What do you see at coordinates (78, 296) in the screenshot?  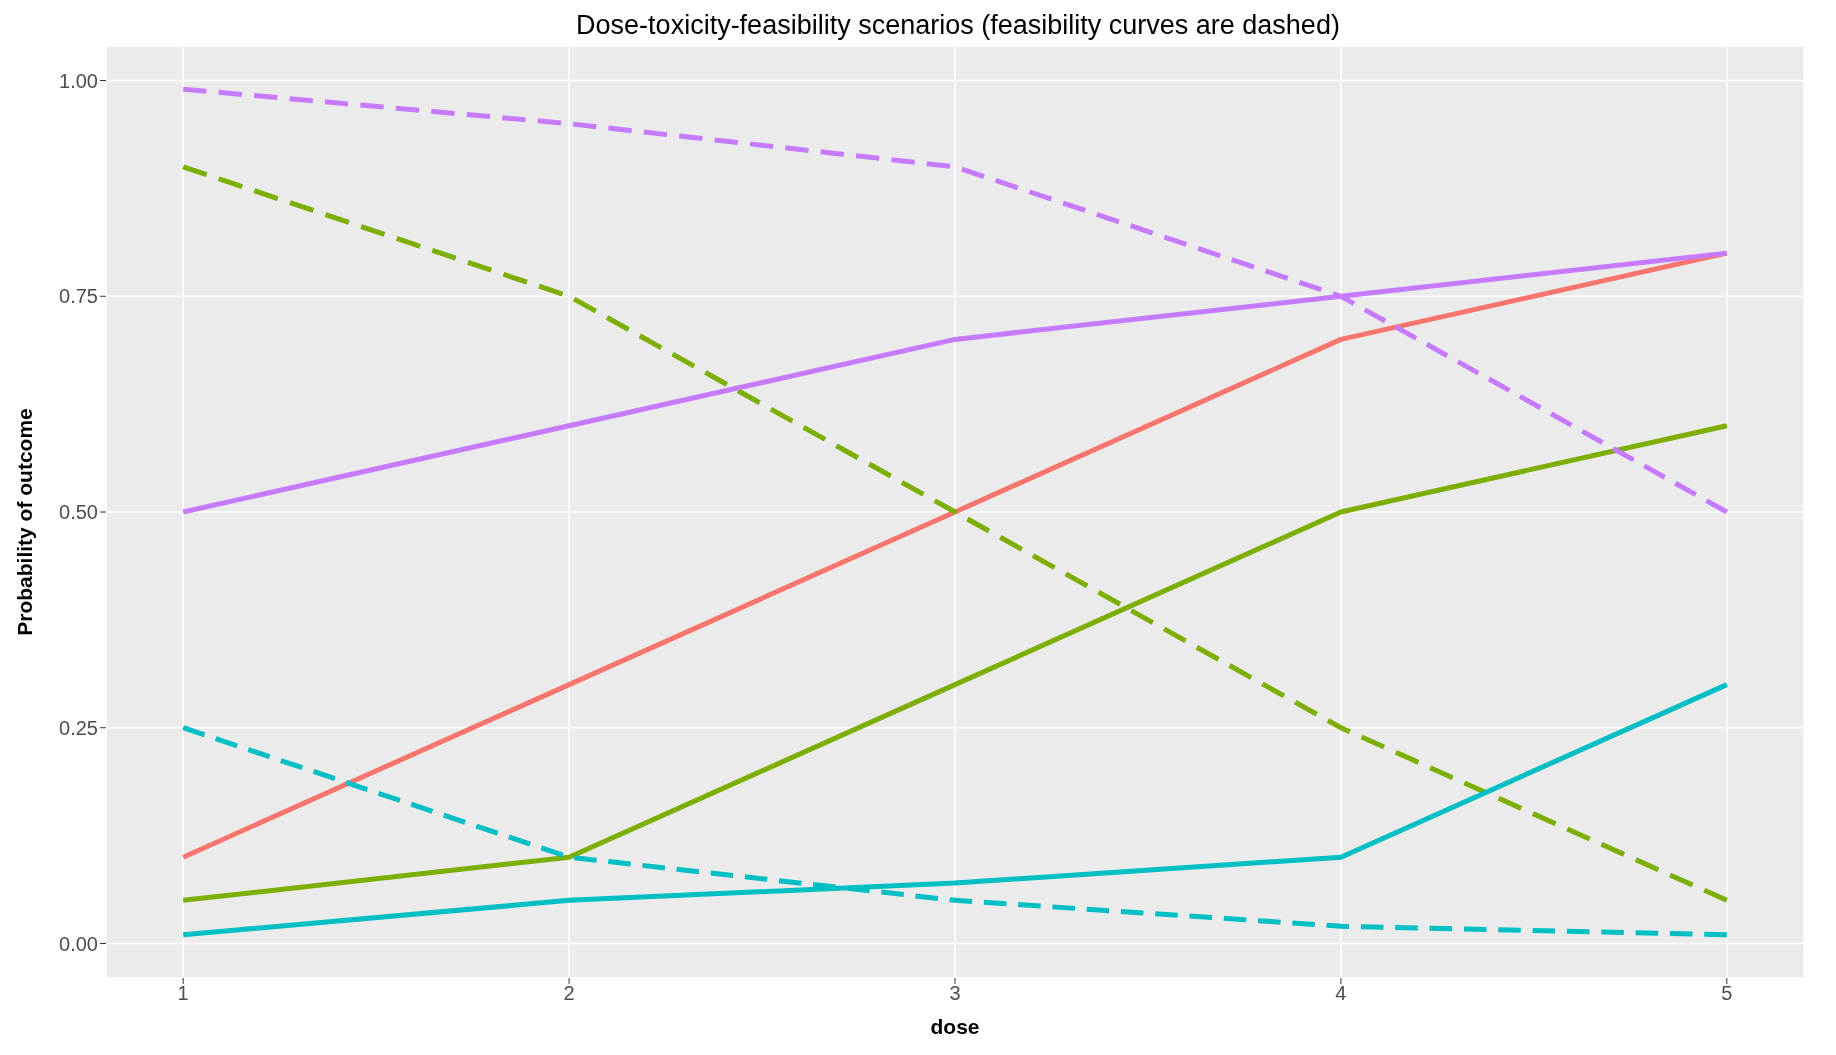 I see `y-tick-label: 0.75` at bounding box center [78, 296].